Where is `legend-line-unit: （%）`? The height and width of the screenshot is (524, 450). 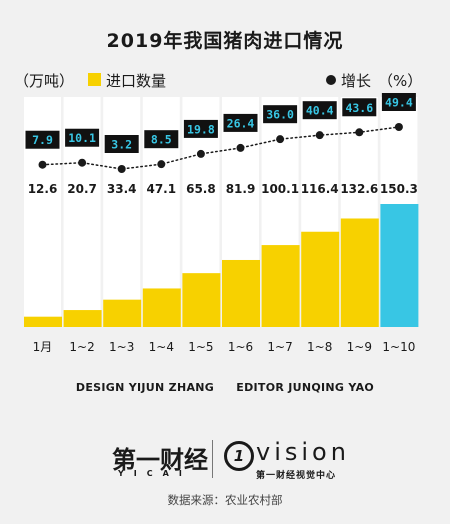 legend-line-unit: （%） is located at coordinates (400, 81).